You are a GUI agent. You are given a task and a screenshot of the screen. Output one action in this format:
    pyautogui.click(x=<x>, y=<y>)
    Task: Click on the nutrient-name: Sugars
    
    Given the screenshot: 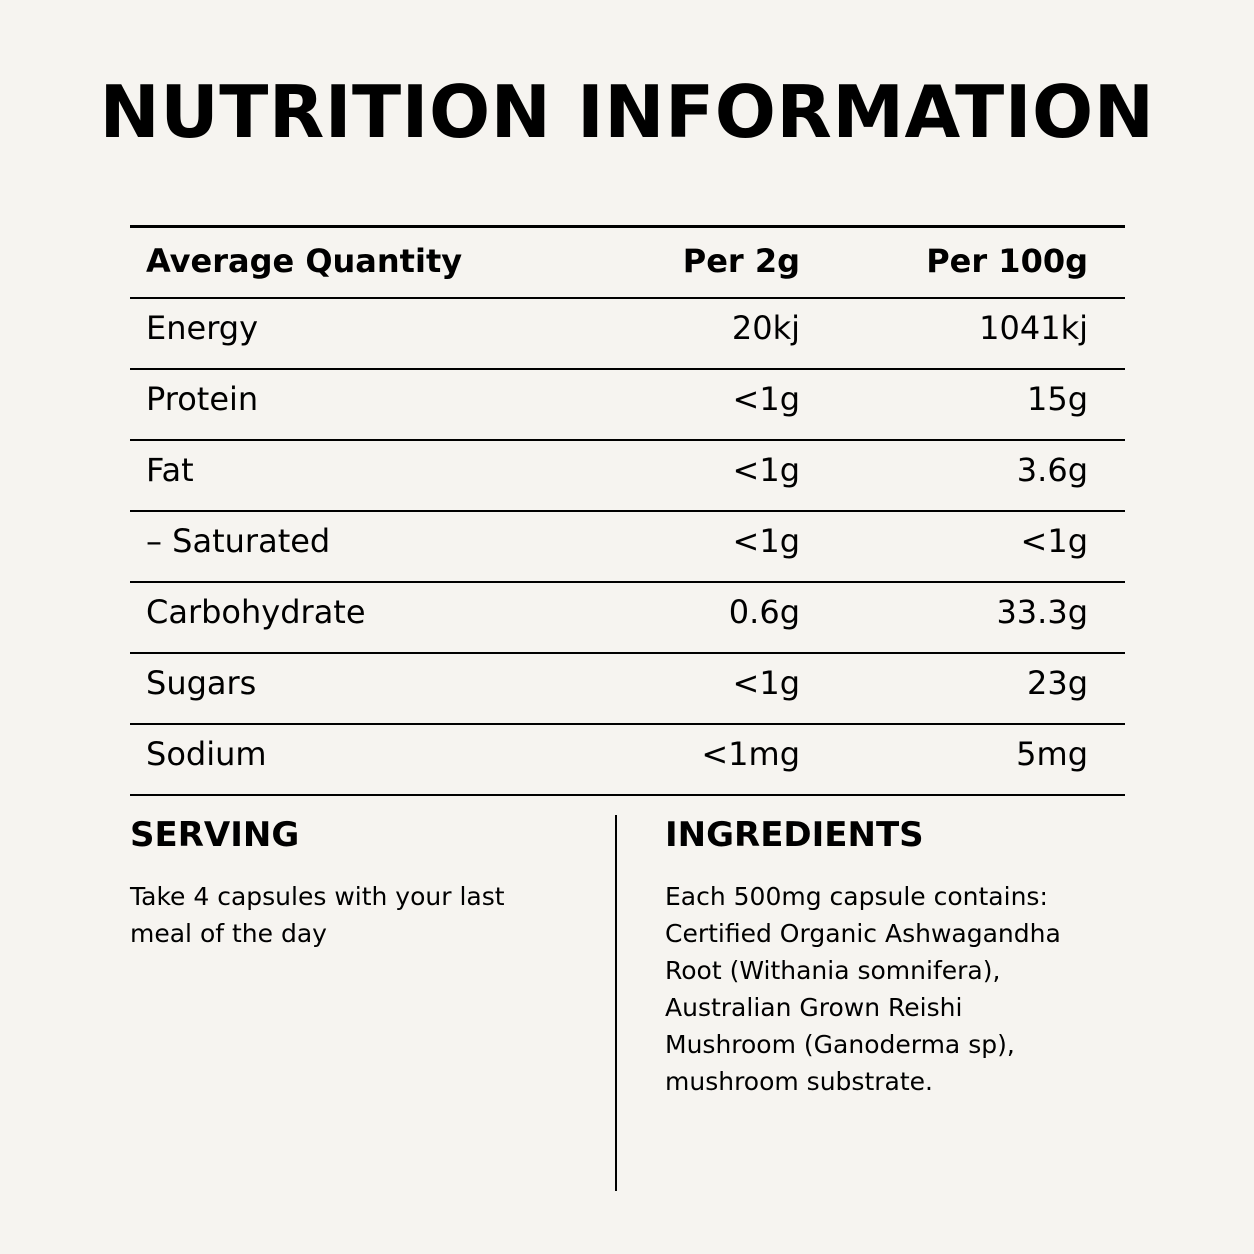 What is the action you would take?
    pyautogui.click(x=201, y=683)
    